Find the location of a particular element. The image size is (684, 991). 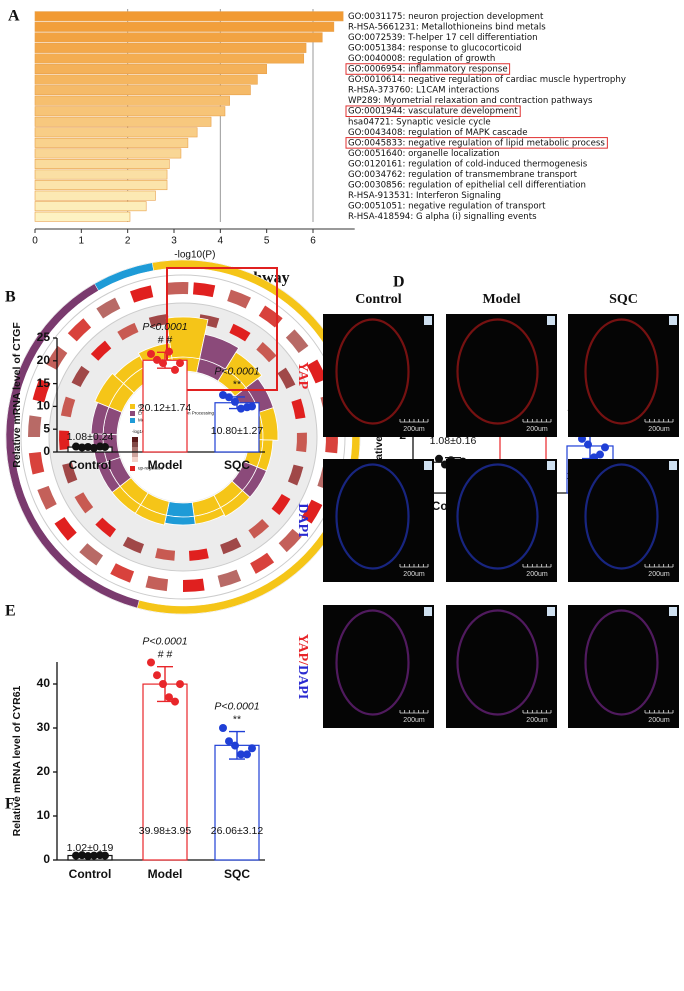

category-label: GO:0051384: response to glucocorticoid is located at coordinates (435, 48).